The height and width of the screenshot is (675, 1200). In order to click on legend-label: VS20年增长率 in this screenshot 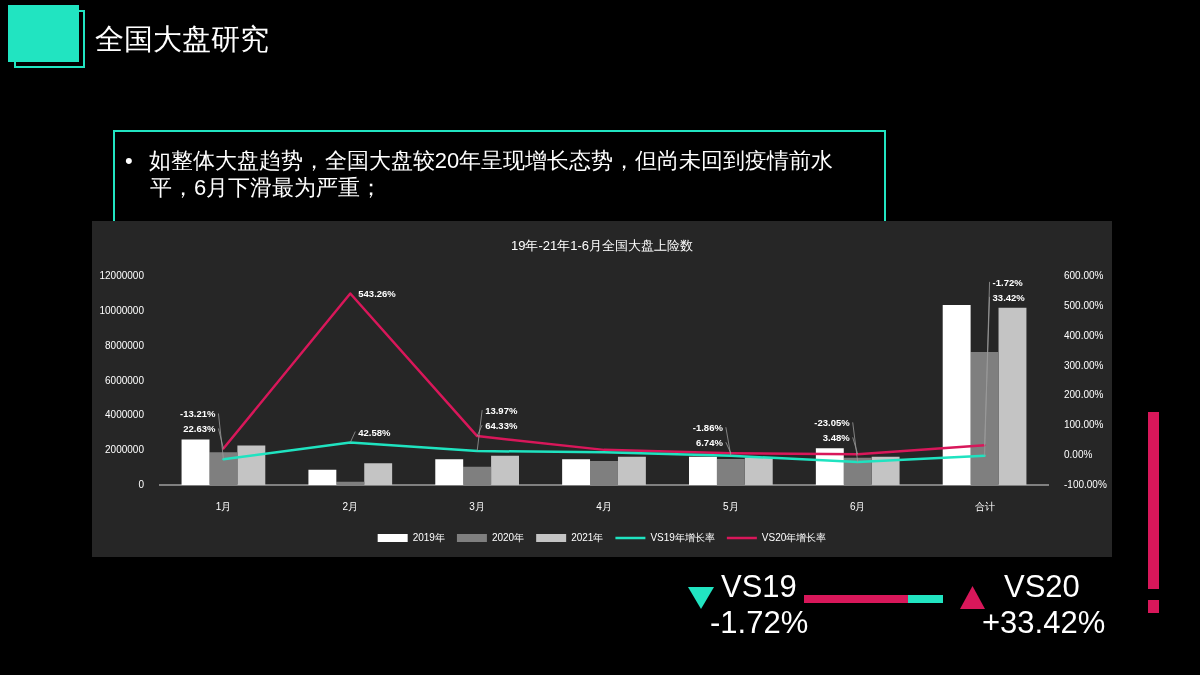, I will do `click(794, 537)`.